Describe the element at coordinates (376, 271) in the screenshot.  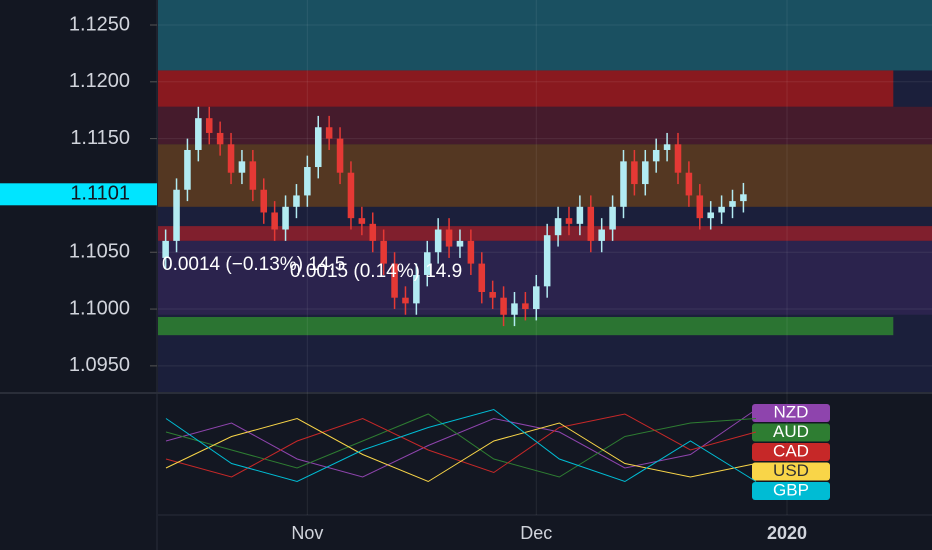
I see `annotation: 0.0015 (0.14%) 14.9` at that location.